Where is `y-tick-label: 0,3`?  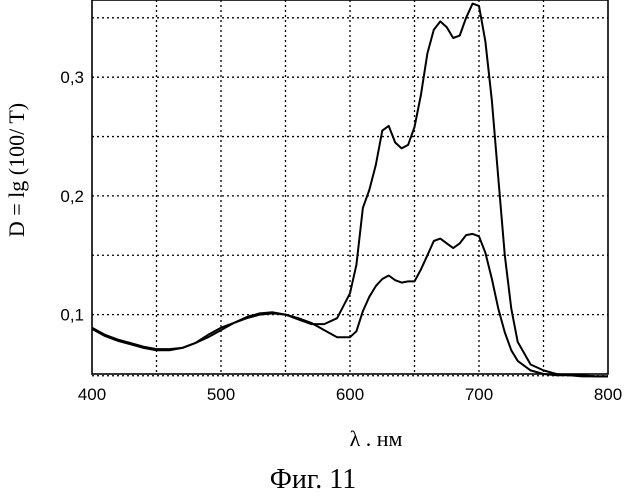
y-tick-label: 0,3 is located at coordinates (72, 77).